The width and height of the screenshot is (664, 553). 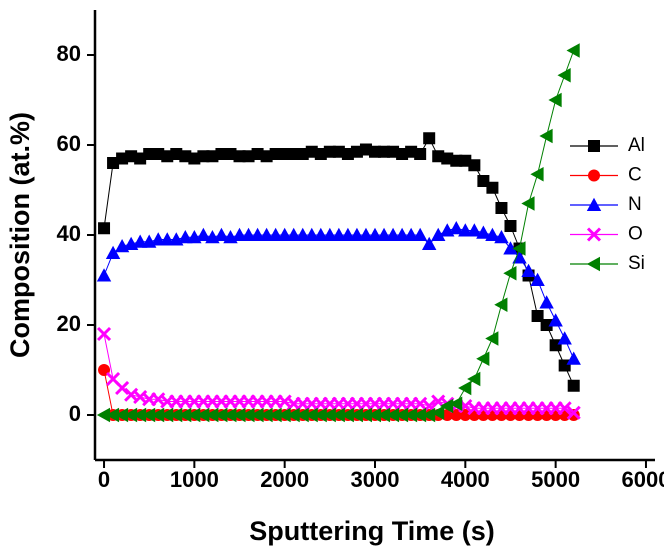 What do you see at coordinates (75, 413) in the screenshot?
I see `y-tick-label: 0` at bounding box center [75, 413].